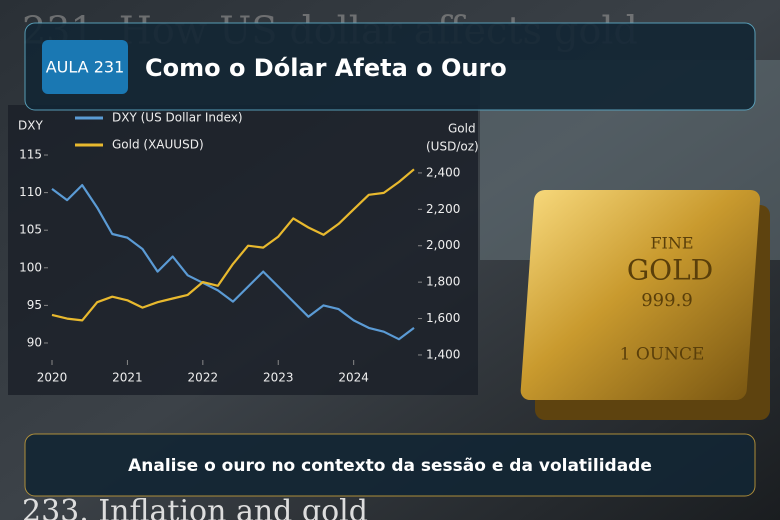 This screenshot has height=520, width=780. What do you see at coordinates (278, 378) in the screenshot?
I see `x-tick-label: 2023` at bounding box center [278, 378].